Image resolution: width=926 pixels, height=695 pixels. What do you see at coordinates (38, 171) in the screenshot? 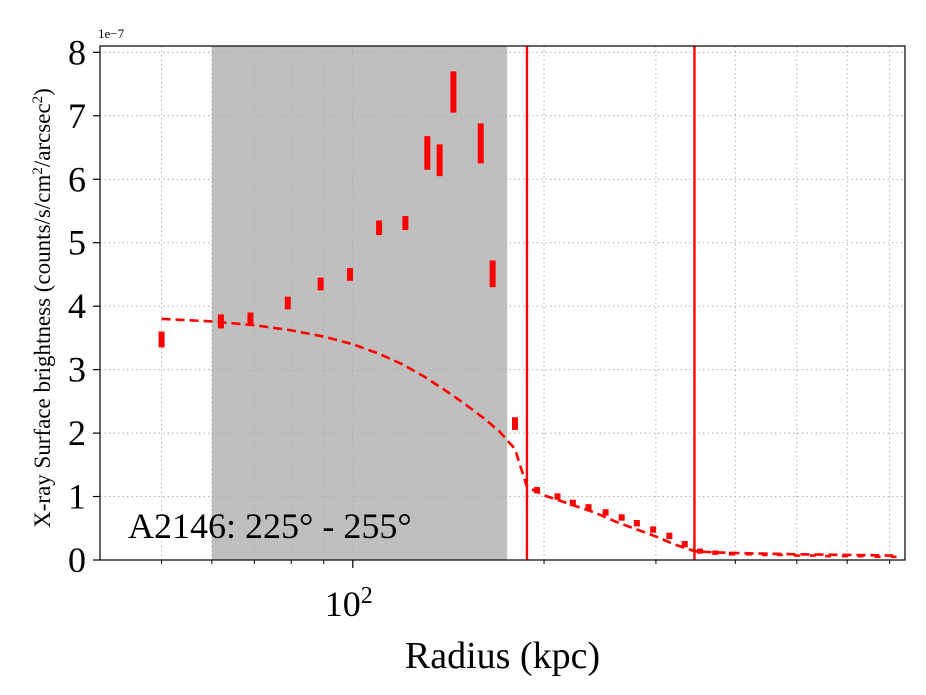
I see `y-axis-label-sup1: 2` at bounding box center [38, 171].